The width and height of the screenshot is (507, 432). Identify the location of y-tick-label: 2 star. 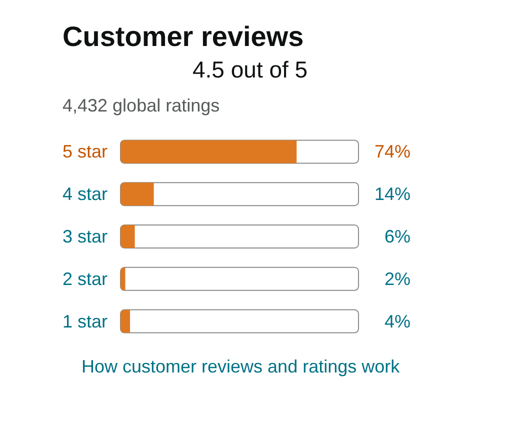
(85, 278).